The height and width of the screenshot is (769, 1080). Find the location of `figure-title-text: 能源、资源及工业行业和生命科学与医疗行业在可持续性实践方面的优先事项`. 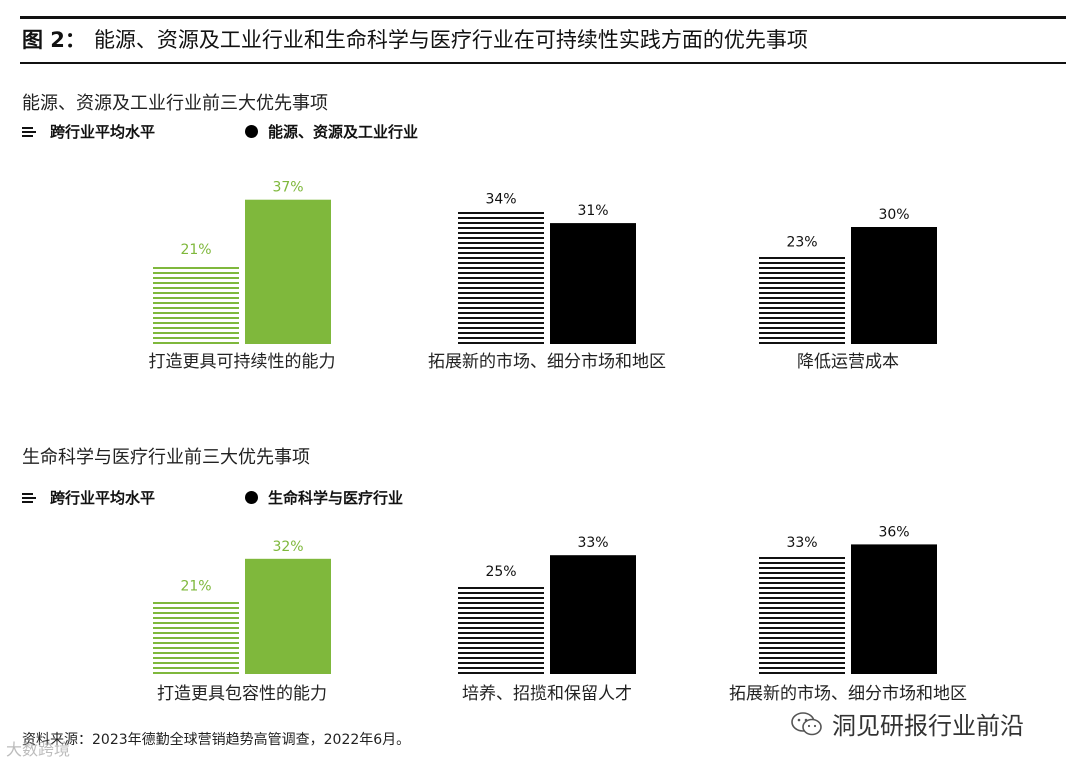

figure-title-text: 能源、资源及工业行业和生命科学与医疗行业在可持续性实践方面的优先事项 is located at coordinates (450, 40).